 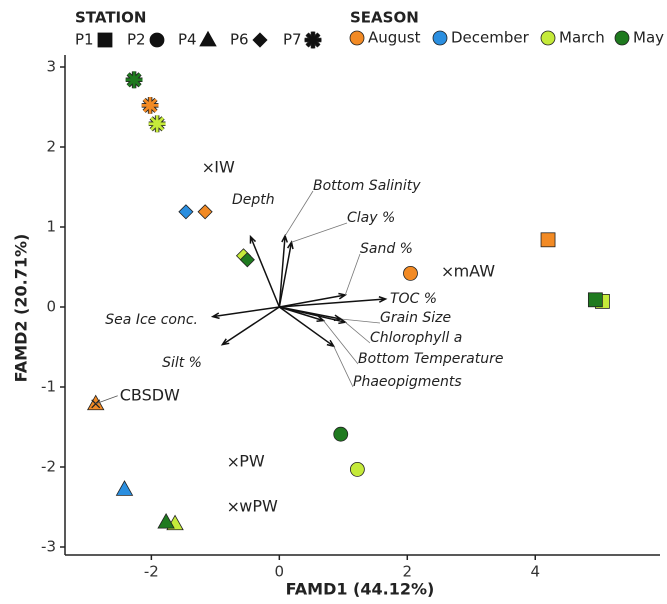 What do you see at coordinates (371, 218) in the screenshot?
I see `loading-label: Clay %` at bounding box center [371, 218].